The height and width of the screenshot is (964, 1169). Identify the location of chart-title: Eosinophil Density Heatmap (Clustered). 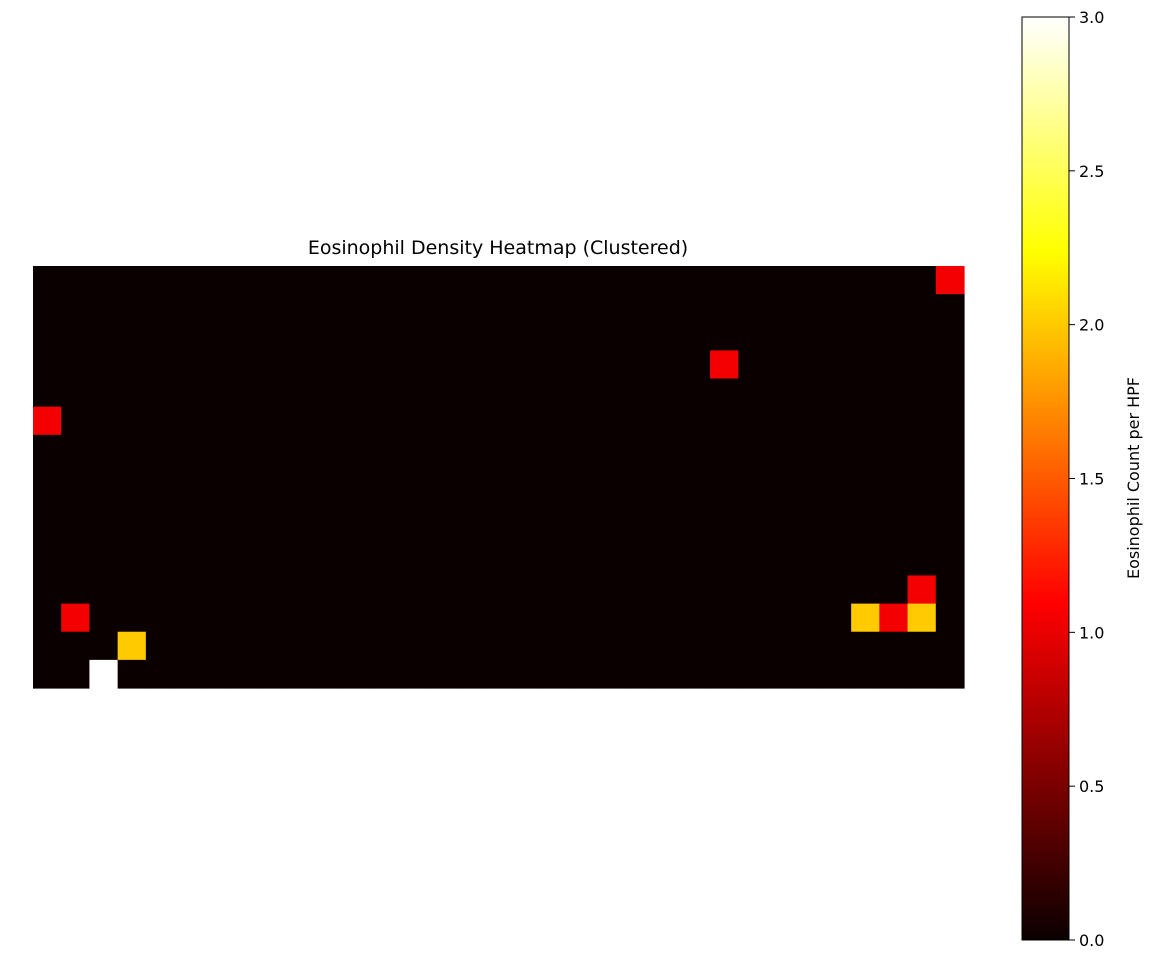
(498, 248).